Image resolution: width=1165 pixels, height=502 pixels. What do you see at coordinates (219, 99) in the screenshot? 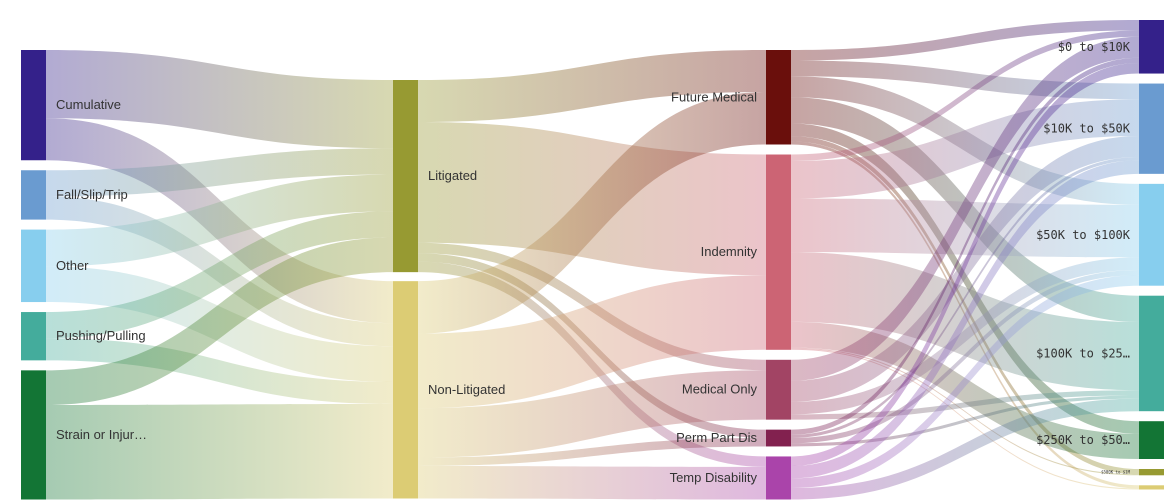
I see `link-cumulative-to-litigated` at bounding box center [219, 99].